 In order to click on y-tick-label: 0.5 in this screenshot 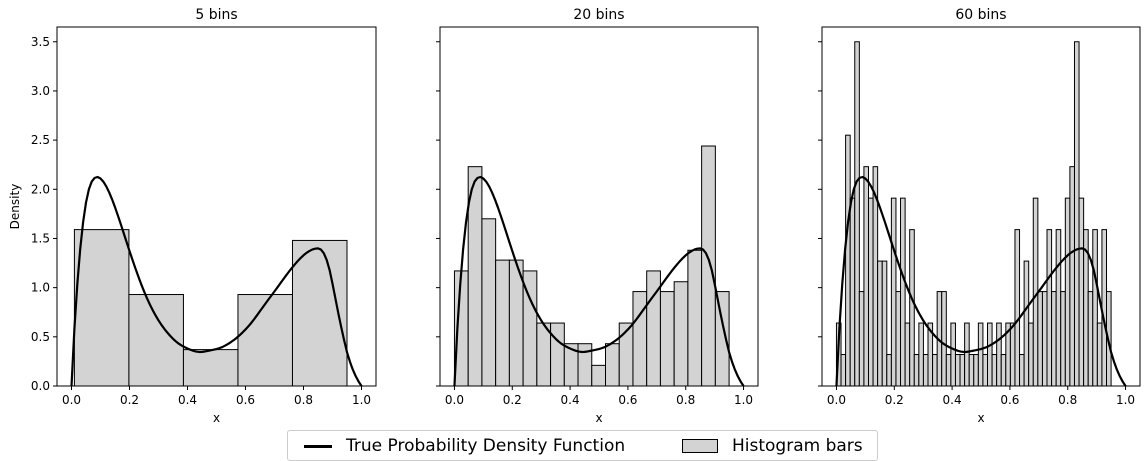, I will do `click(40, 337)`.